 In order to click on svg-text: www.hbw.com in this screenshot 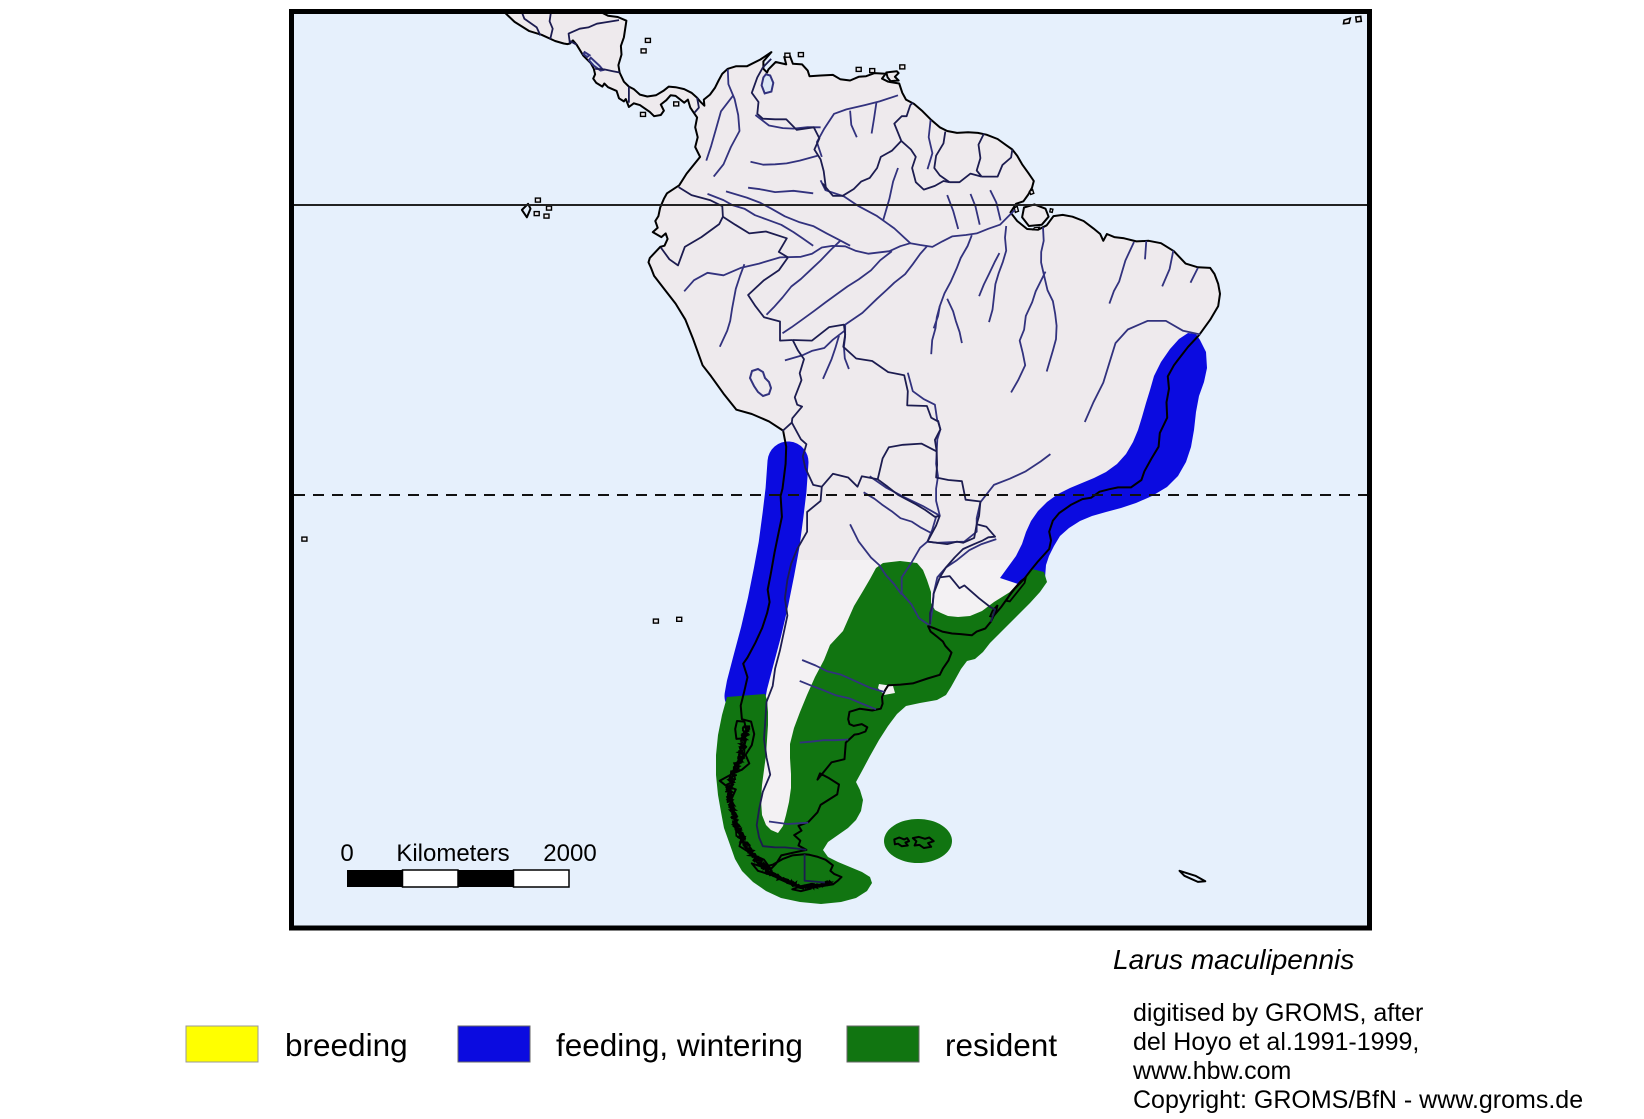, I will do `click(1211, 1071)`.